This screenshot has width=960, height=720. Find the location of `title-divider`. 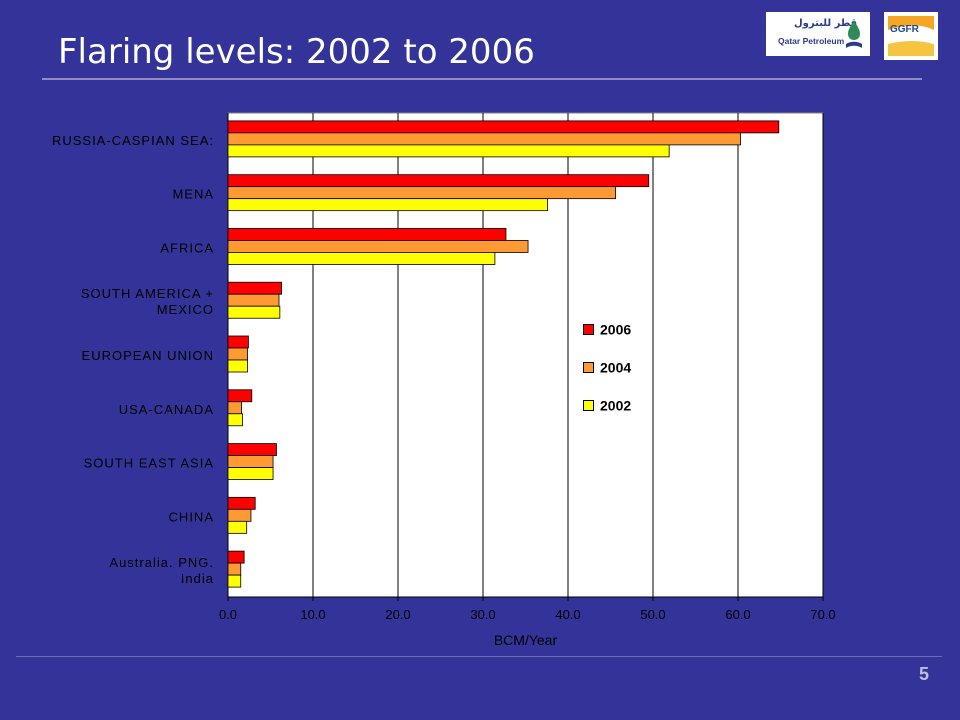

title-divider is located at coordinates (482, 79).